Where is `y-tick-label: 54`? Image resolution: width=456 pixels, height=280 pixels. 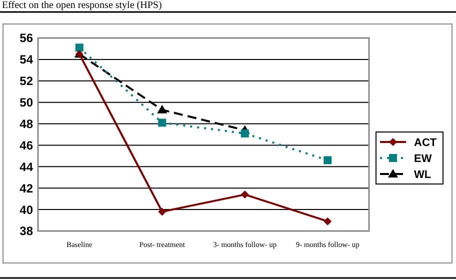 y-tick-label: 54 is located at coordinates (27, 59).